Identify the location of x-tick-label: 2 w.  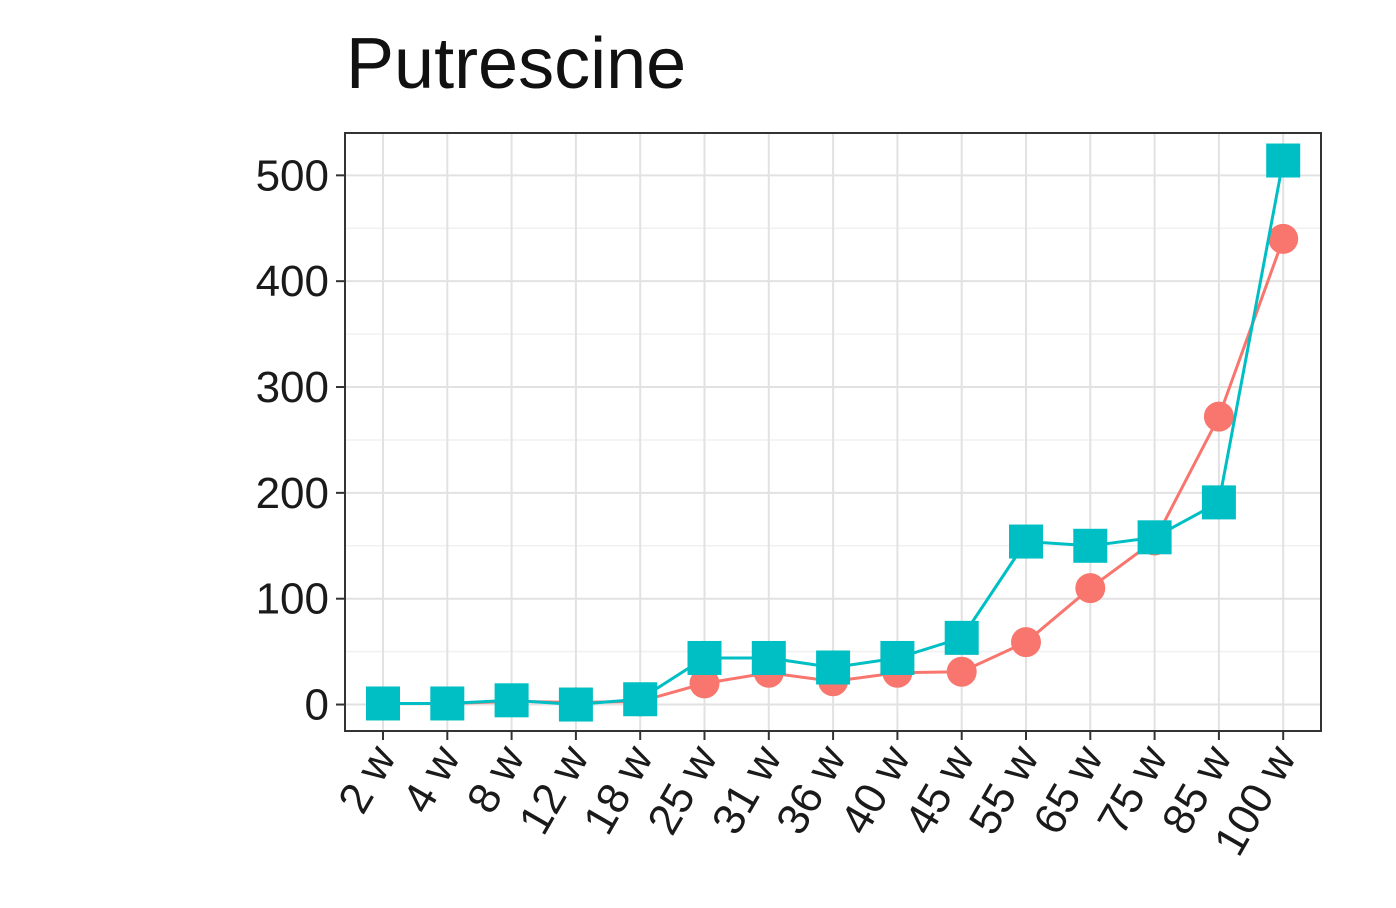
(367, 779).